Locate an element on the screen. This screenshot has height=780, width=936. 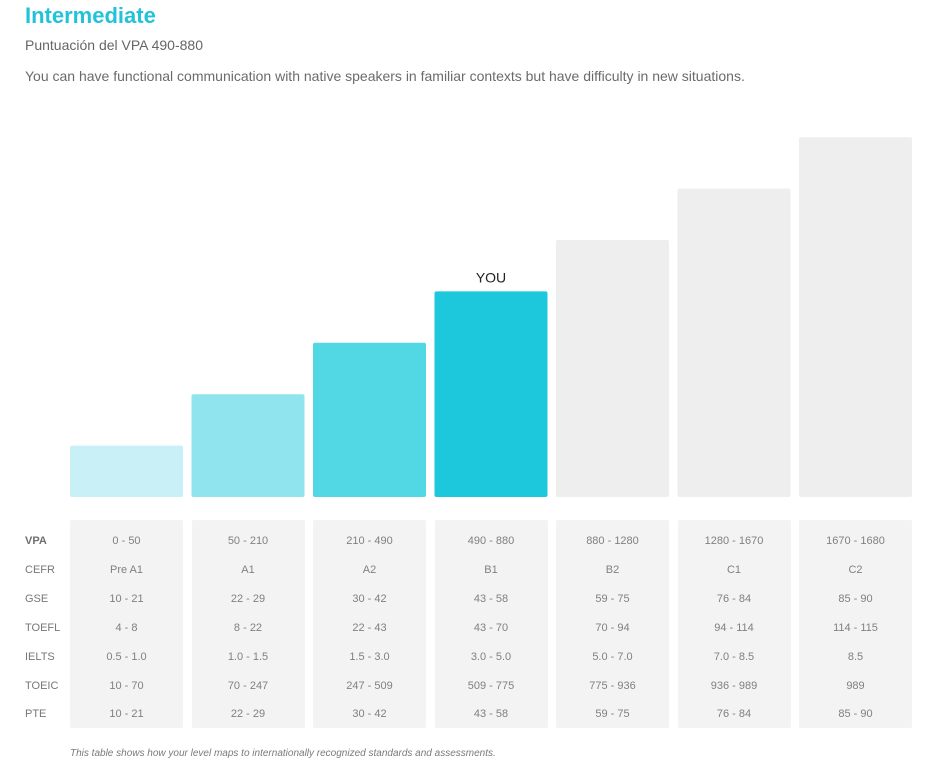
cell-toefl: 8 - 22 is located at coordinates (248, 627).